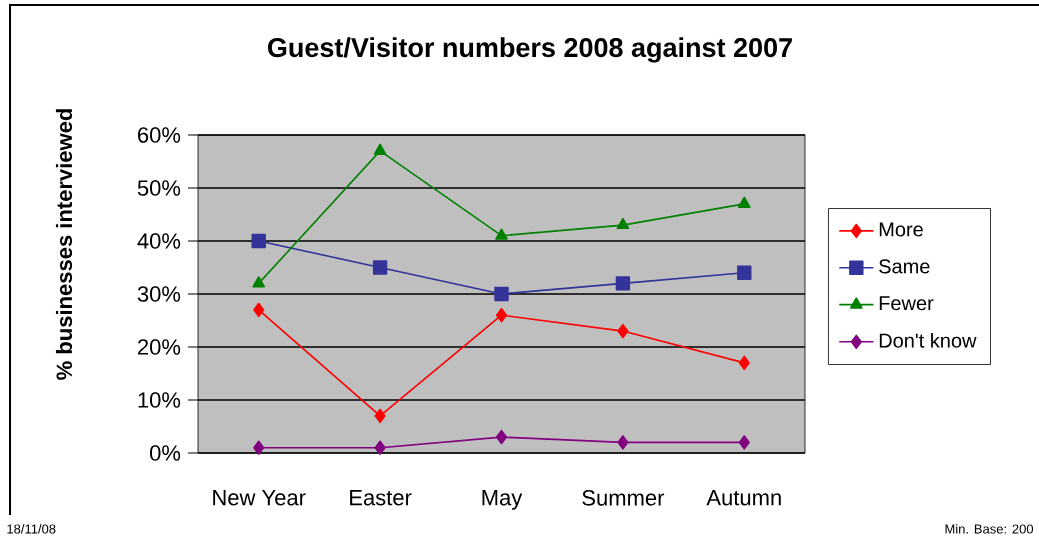  Describe the element at coordinates (259, 498) in the screenshot. I see `x-tick-label: New Year` at that location.